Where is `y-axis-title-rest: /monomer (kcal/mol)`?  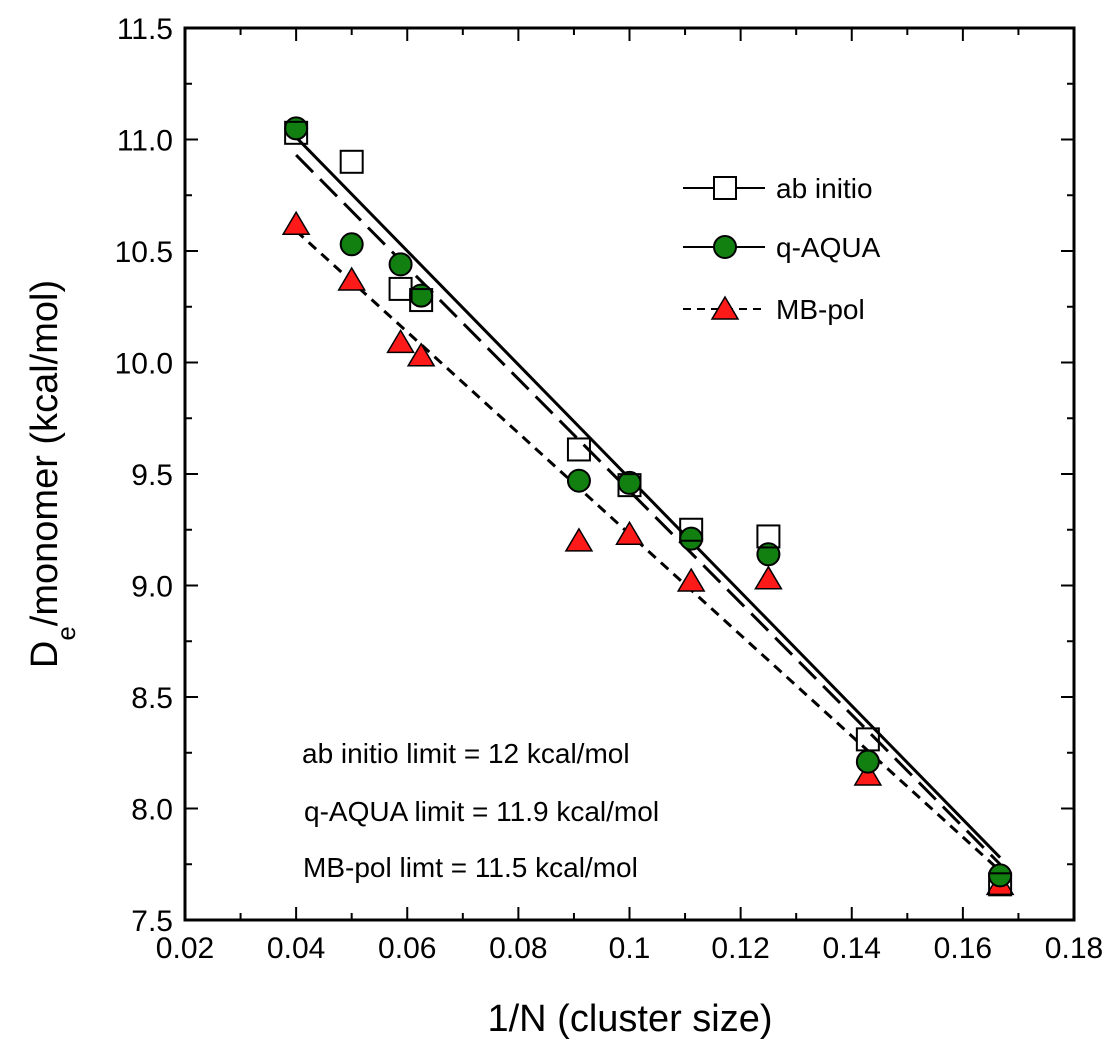
y-axis-title-rest: /monomer (kcal/mol) is located at coordinates (45, 453).